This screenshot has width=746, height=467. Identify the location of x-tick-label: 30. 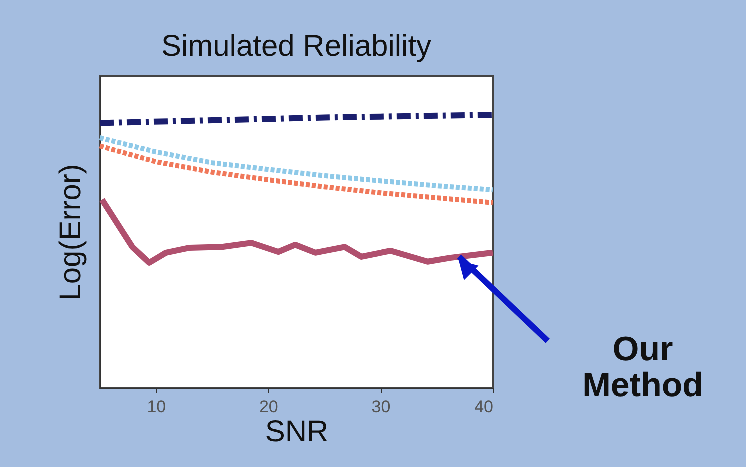
(381, 407).